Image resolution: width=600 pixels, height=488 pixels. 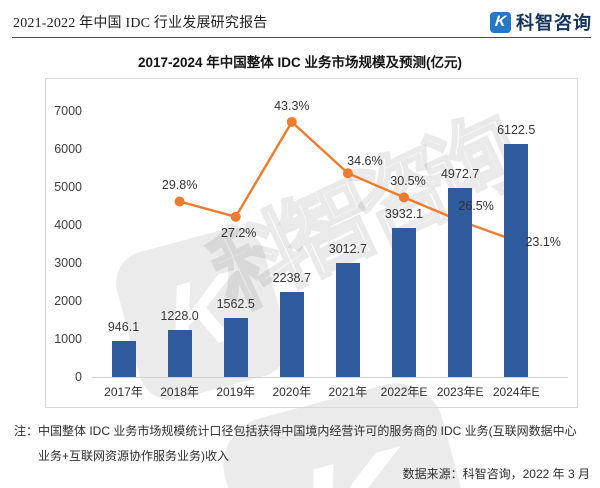 What do you see at coordinates (348, 392) in the screenshot?
I see `x-axis-label: 2021年` at bounding box center [348, 392].